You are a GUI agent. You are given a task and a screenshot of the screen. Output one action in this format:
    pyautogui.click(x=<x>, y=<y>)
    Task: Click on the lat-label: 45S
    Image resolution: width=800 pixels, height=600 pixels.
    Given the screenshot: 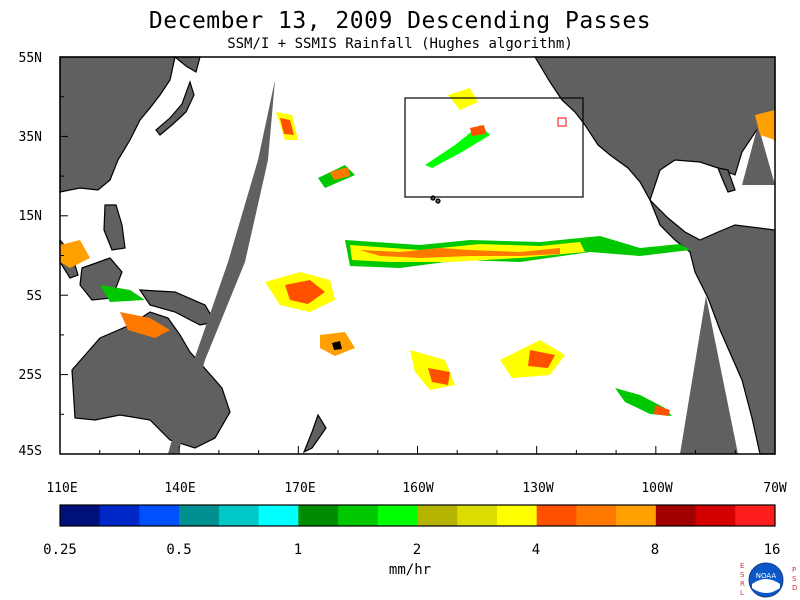 What is the action you would take?
    pyautogui.click(x=30, y=451)
    